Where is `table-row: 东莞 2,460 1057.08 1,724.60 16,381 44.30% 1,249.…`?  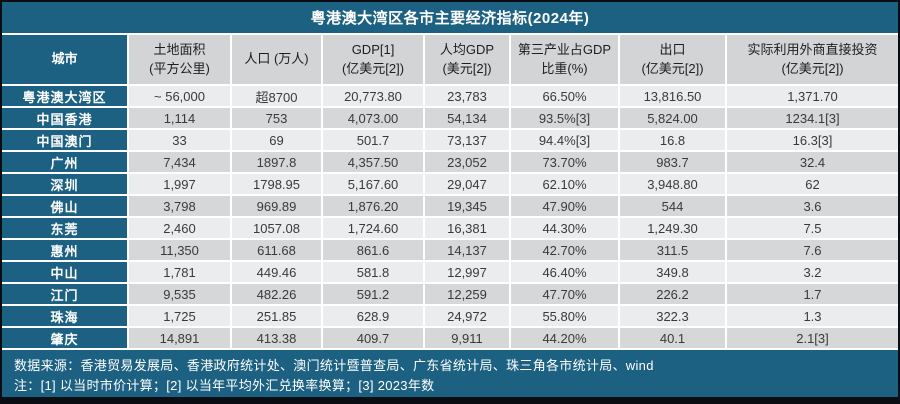 table-row: 东莞 2,460 1057.08 1,724.60 16,381 44.30% 1,249.… is located at coordinates (450, 228).